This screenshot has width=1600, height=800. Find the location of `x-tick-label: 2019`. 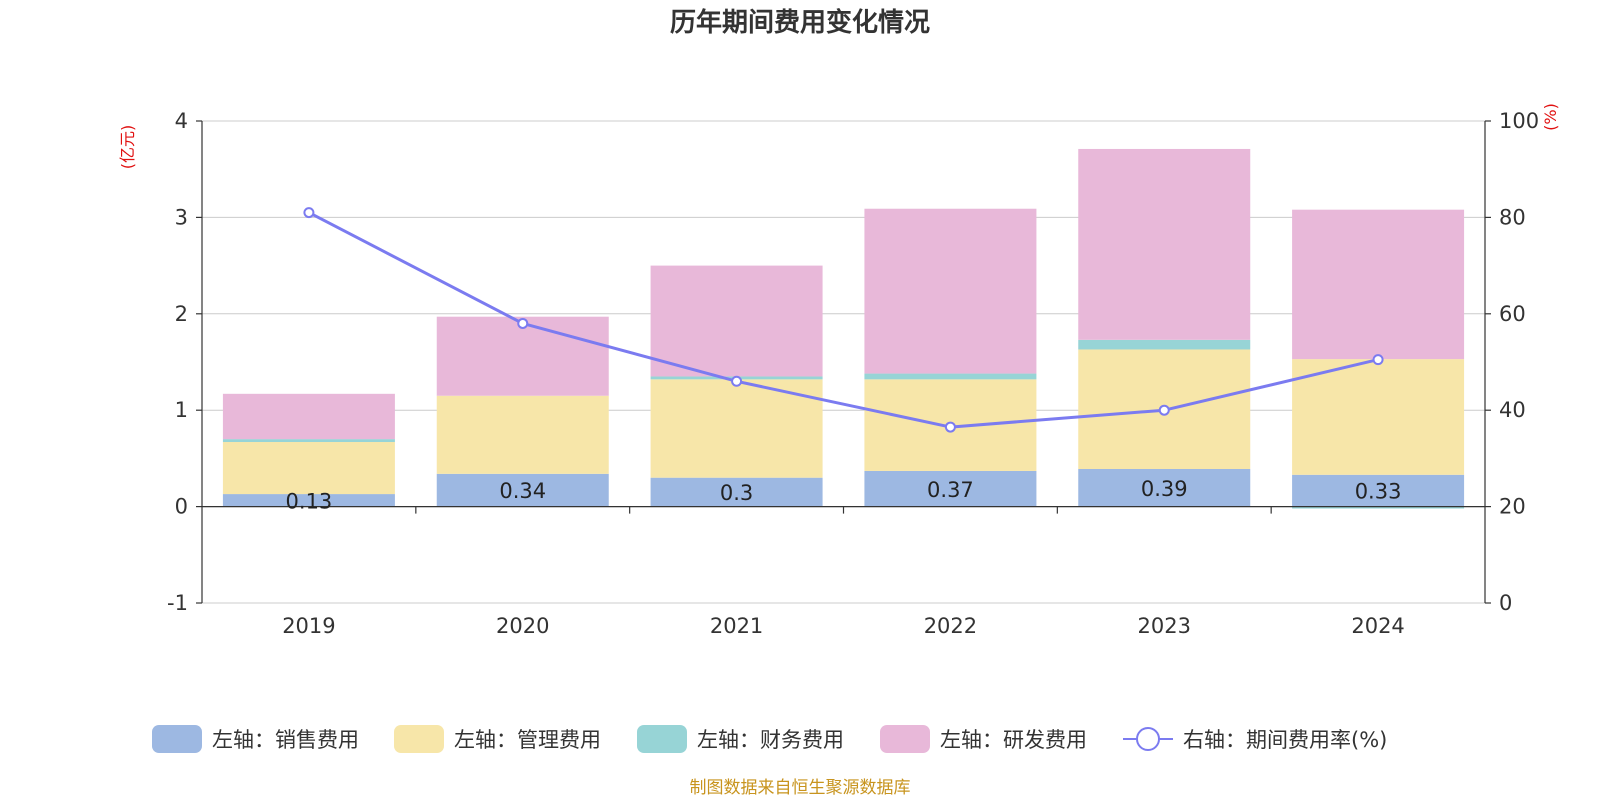

x-tick-label: 2019 is located at coordinates (308, 626).